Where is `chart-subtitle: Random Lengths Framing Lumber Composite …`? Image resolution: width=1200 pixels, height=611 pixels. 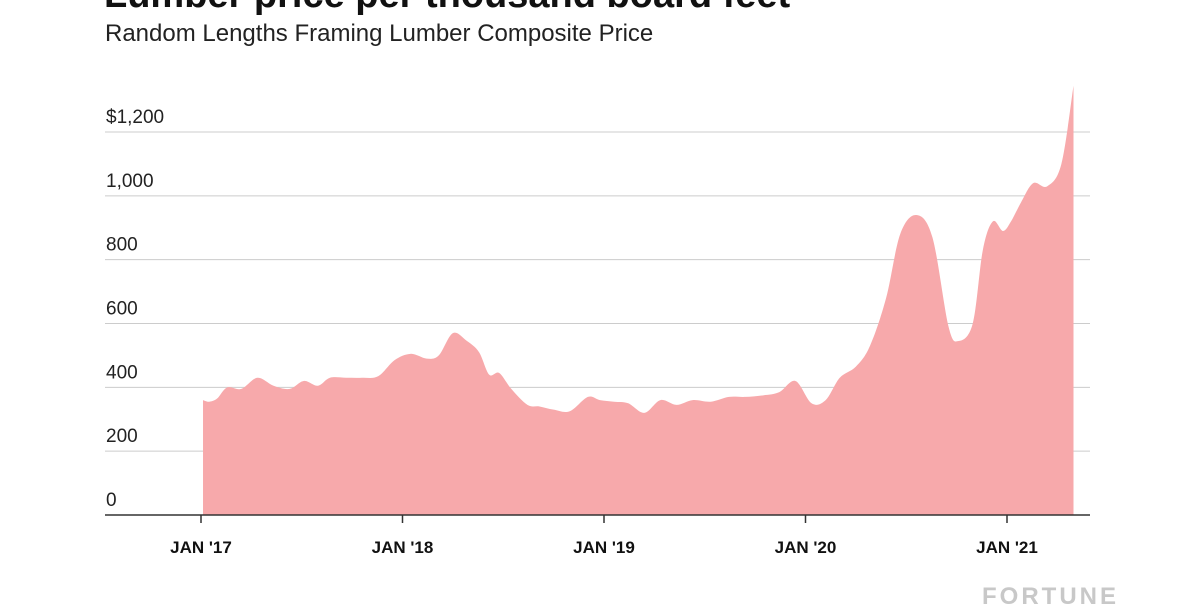 chart-subtitle: Random Lengths Framing Lumber Composite … is located at coordinates (379, 33).